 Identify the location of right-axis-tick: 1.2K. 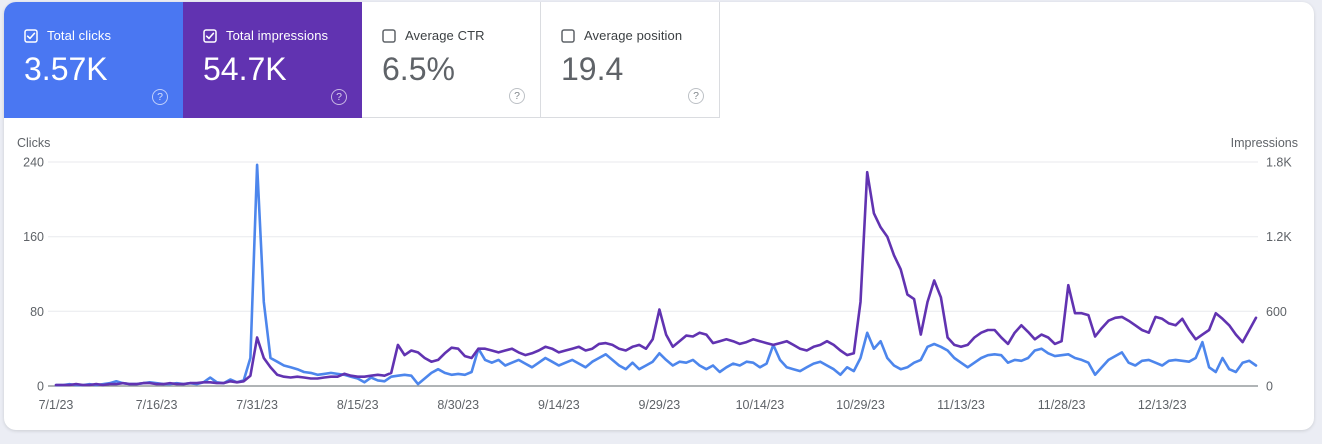
(1279, 237).